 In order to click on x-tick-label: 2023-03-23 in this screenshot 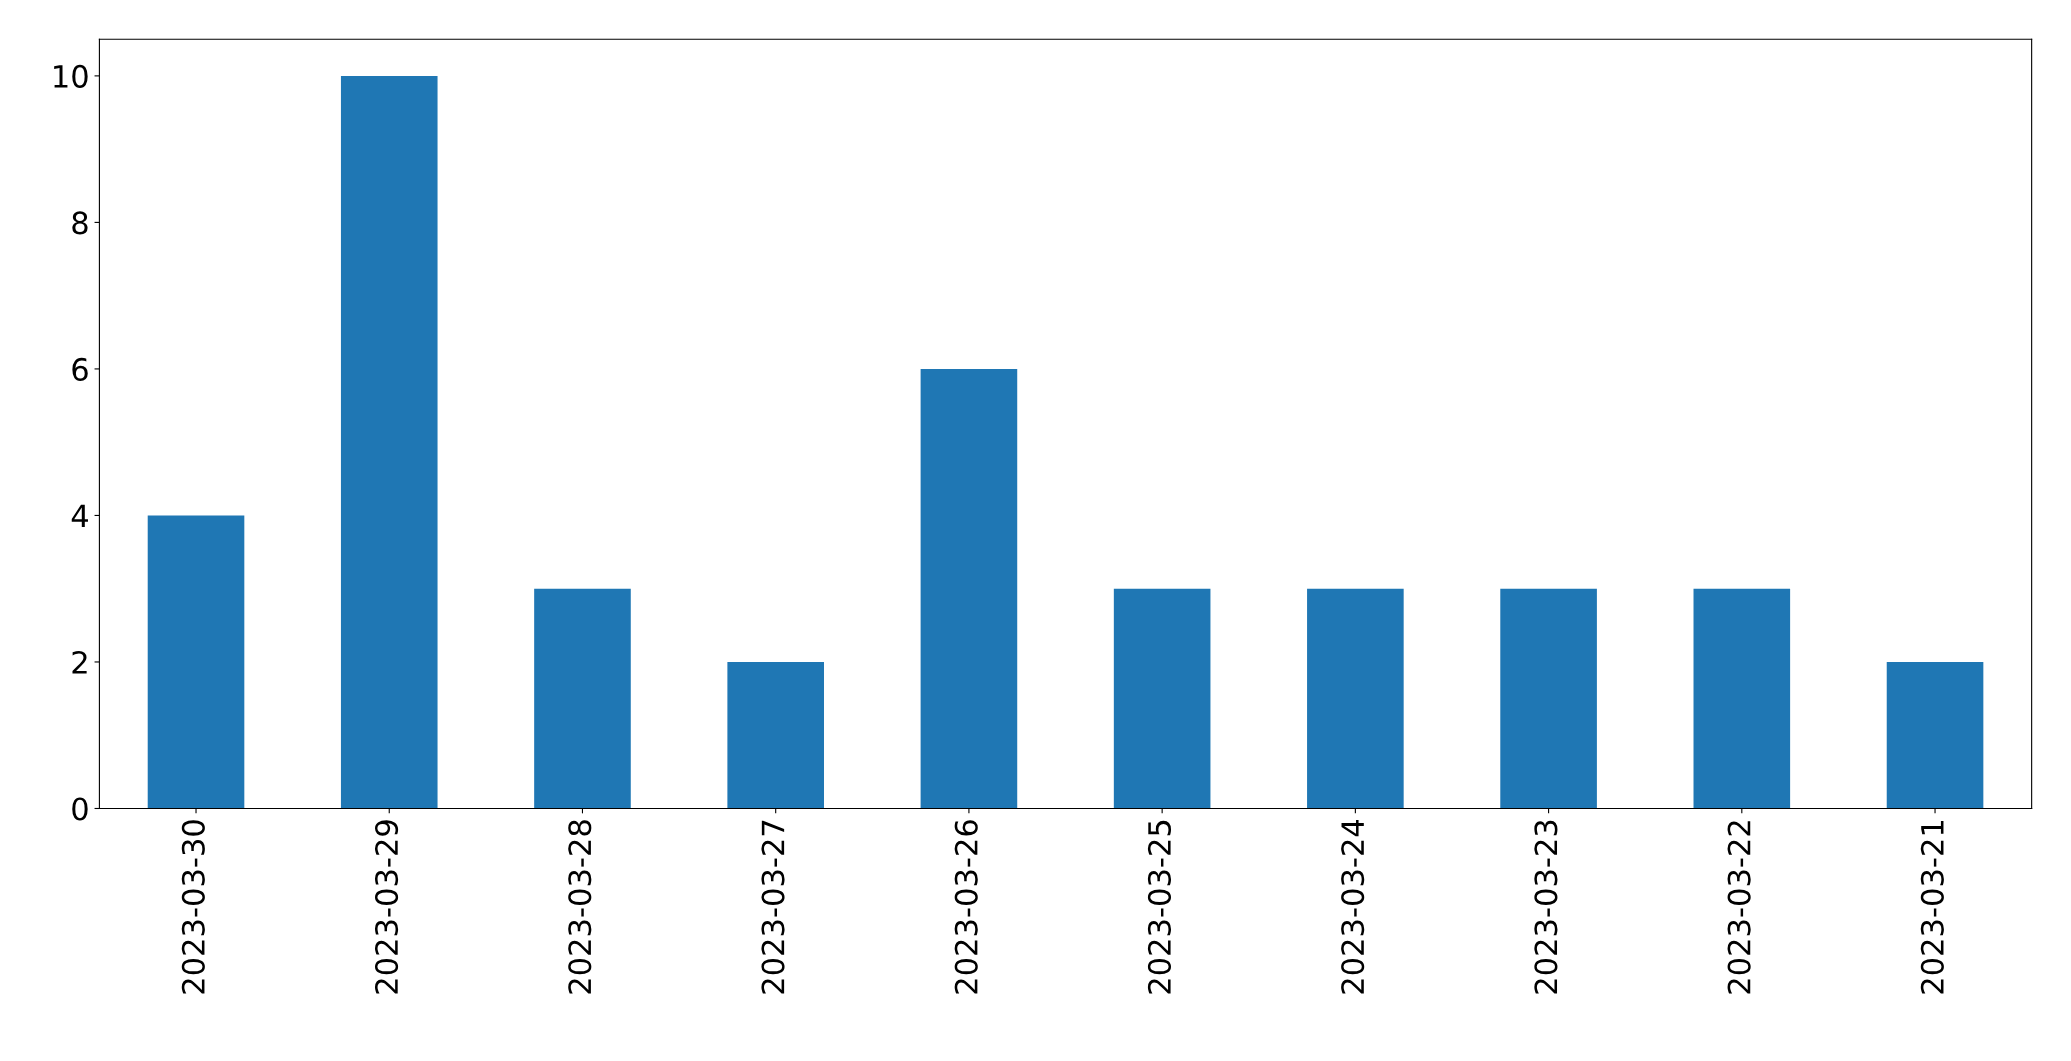, I will do `click(1546, 907)`.